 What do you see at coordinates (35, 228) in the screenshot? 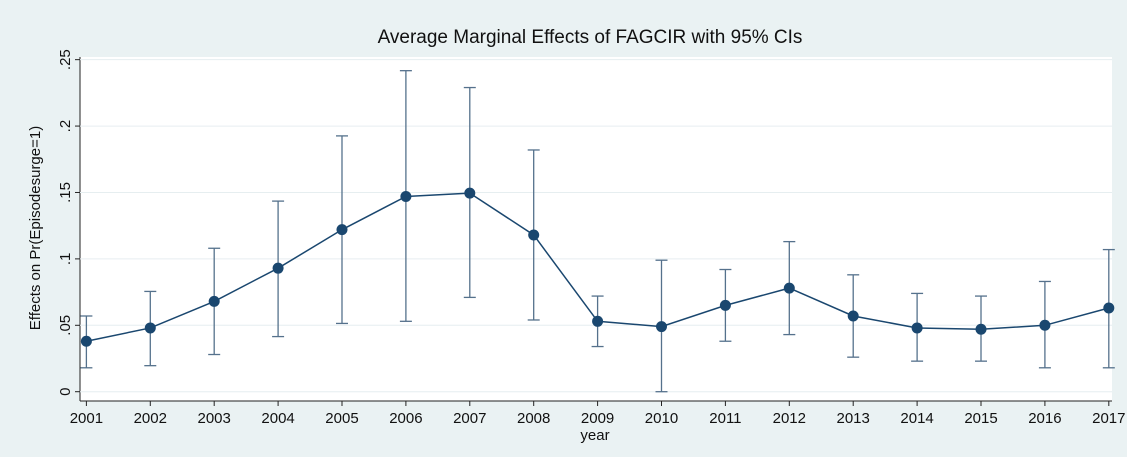
I see `y-axis-title: Effects on Pr(Episodesurge=1)` at bounding box center [35, 228].